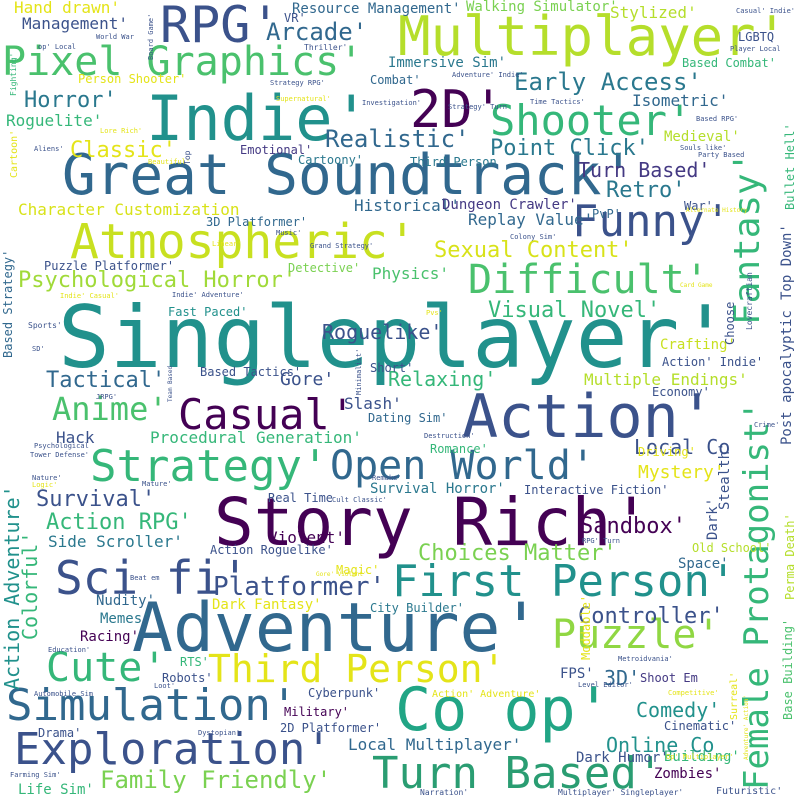 This screenshot has width=800, height=800. I want to click on word-third-person: Third Person', so click(357, 669).